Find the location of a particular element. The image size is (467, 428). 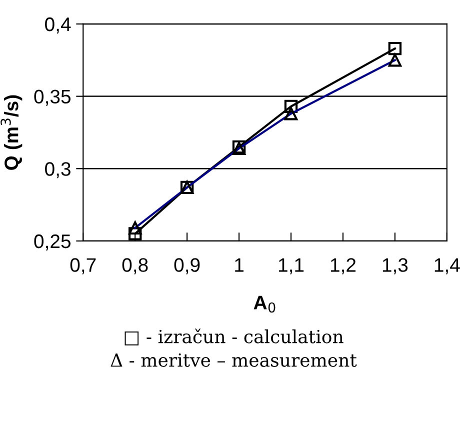

x-tick-label: 1 is located at coordinates (239, 265).